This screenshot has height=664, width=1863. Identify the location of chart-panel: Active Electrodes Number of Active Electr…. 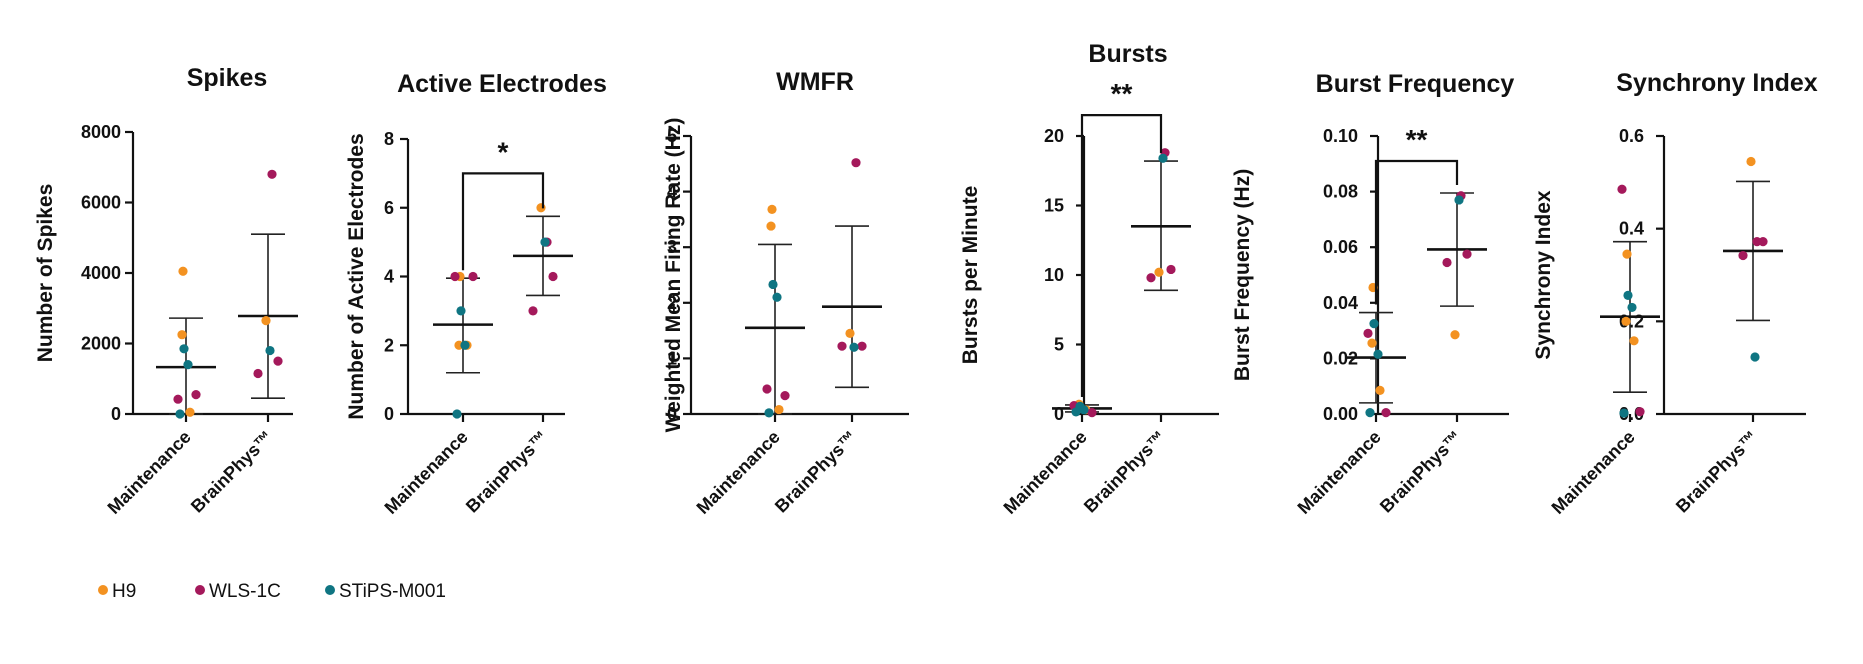
(476, 294).